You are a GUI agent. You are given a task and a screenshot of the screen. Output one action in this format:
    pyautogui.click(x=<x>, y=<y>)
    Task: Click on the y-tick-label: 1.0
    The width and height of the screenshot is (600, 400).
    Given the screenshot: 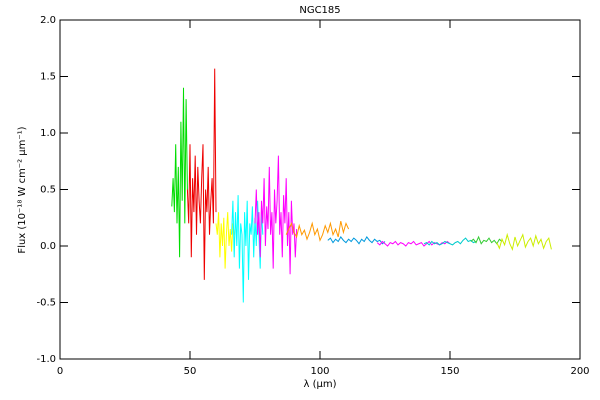 What is the action you would take?
    pyautogui.click(x=48, y=133)
    